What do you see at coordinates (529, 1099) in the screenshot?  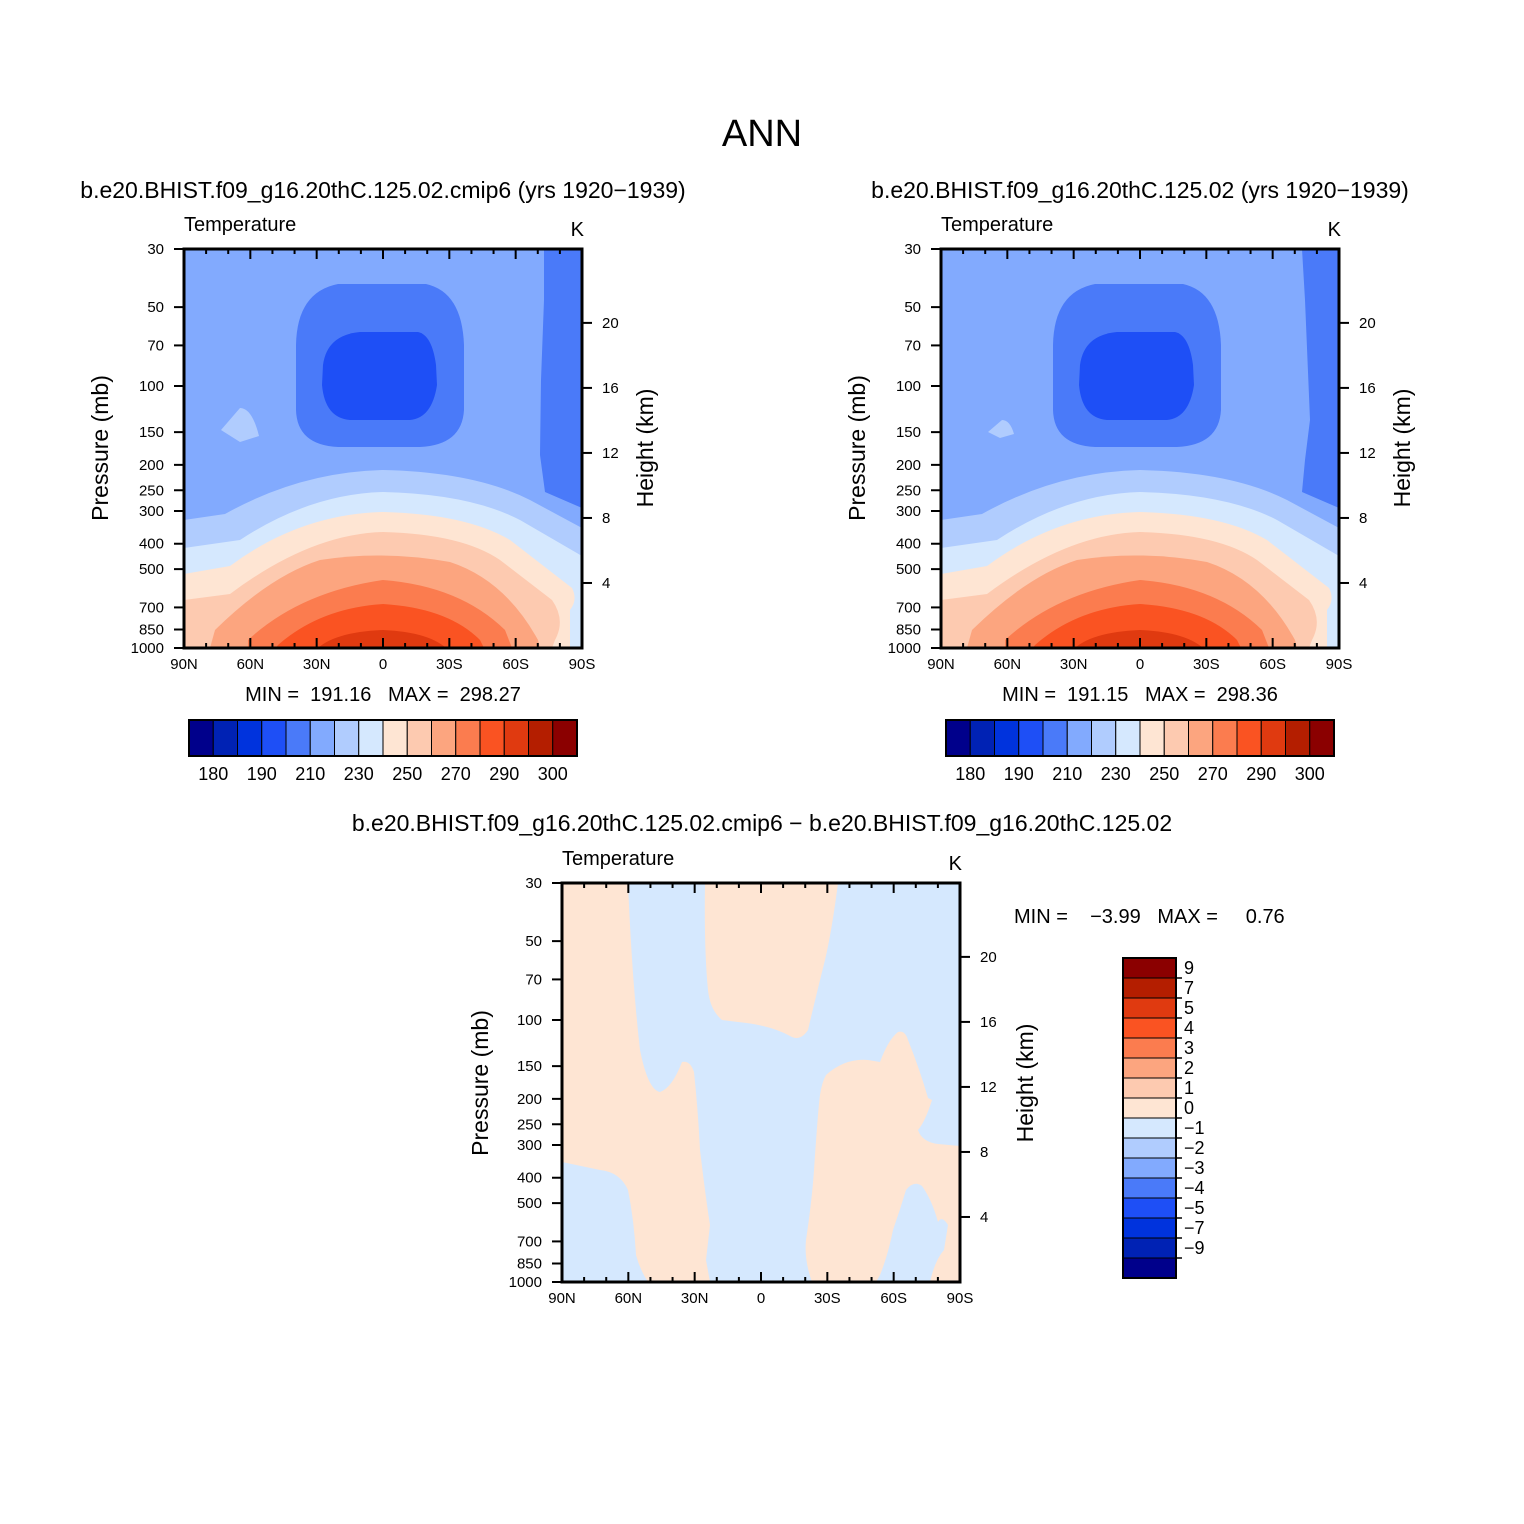 I see `y-tick-label-left: 200` at bounding box center [529, 1099].